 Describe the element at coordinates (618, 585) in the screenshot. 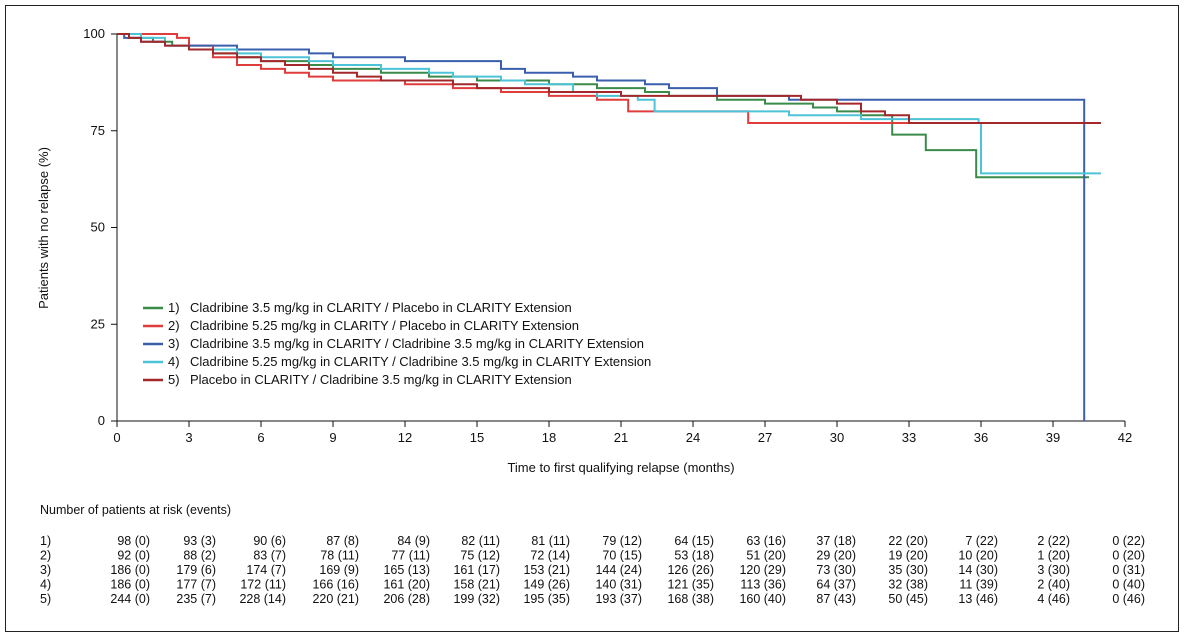

I see `at-risk-cell: 140 (31)` at that location.